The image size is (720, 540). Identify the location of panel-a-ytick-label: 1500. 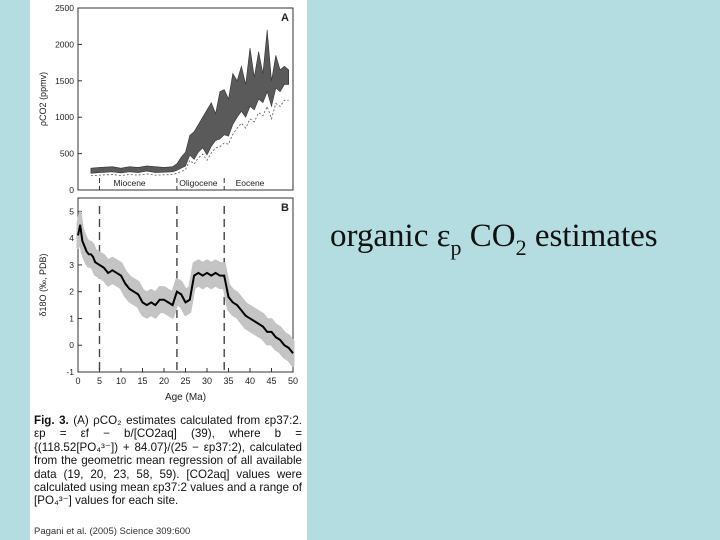
(64, 81).